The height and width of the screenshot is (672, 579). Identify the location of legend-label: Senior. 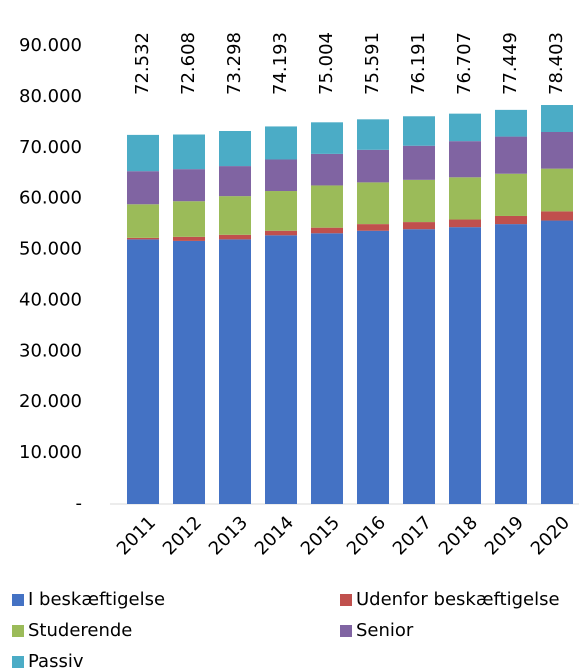
(385, 630).